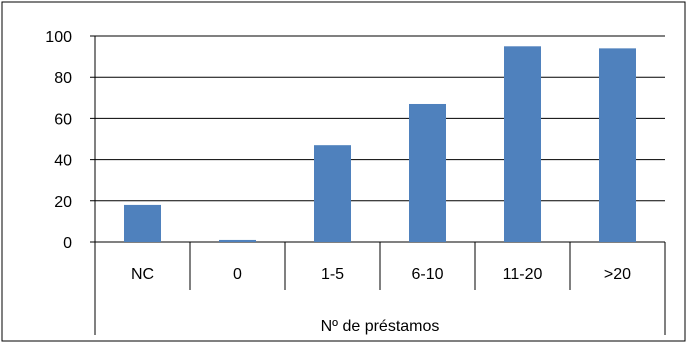 Image resolution: width=688 pixels, height=343 pixels. I want to click on x-tick-label: 6-10, so click(427, 274).